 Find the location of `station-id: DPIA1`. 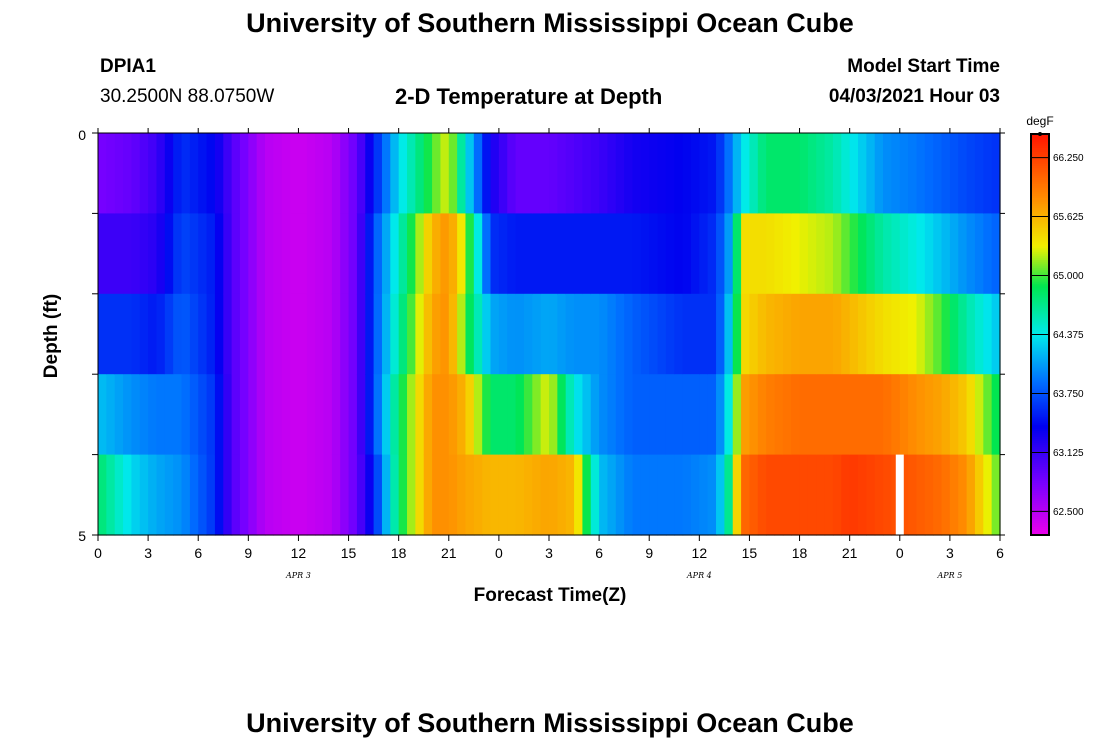

station-id: DPIA1 is located at coordinates (128, 66).